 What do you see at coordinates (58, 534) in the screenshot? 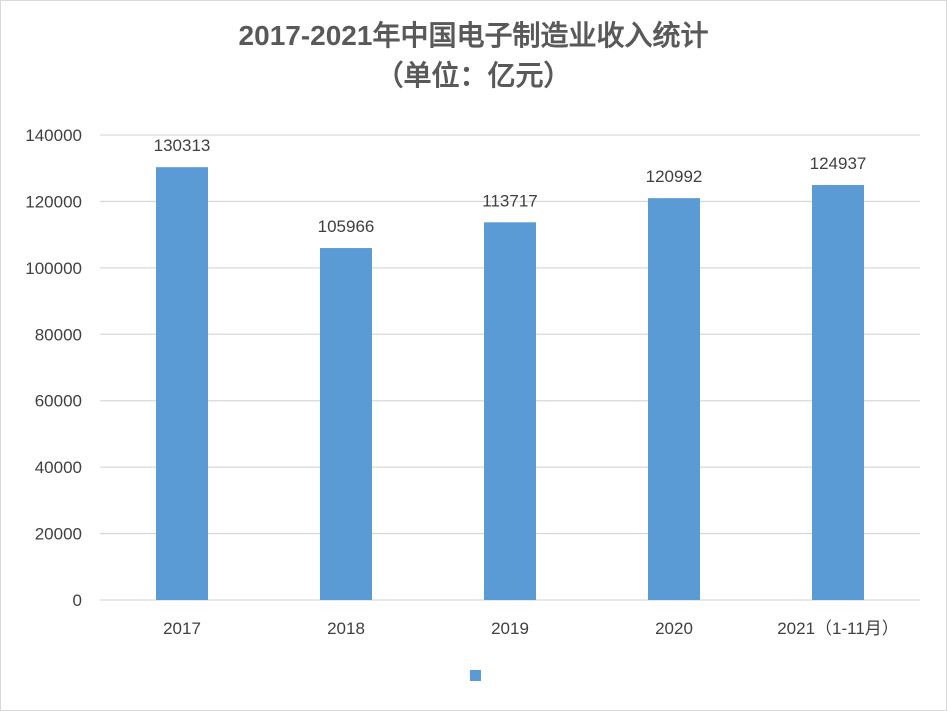
I see `y-tick-label: 20000` at bounding box center [58, 534].